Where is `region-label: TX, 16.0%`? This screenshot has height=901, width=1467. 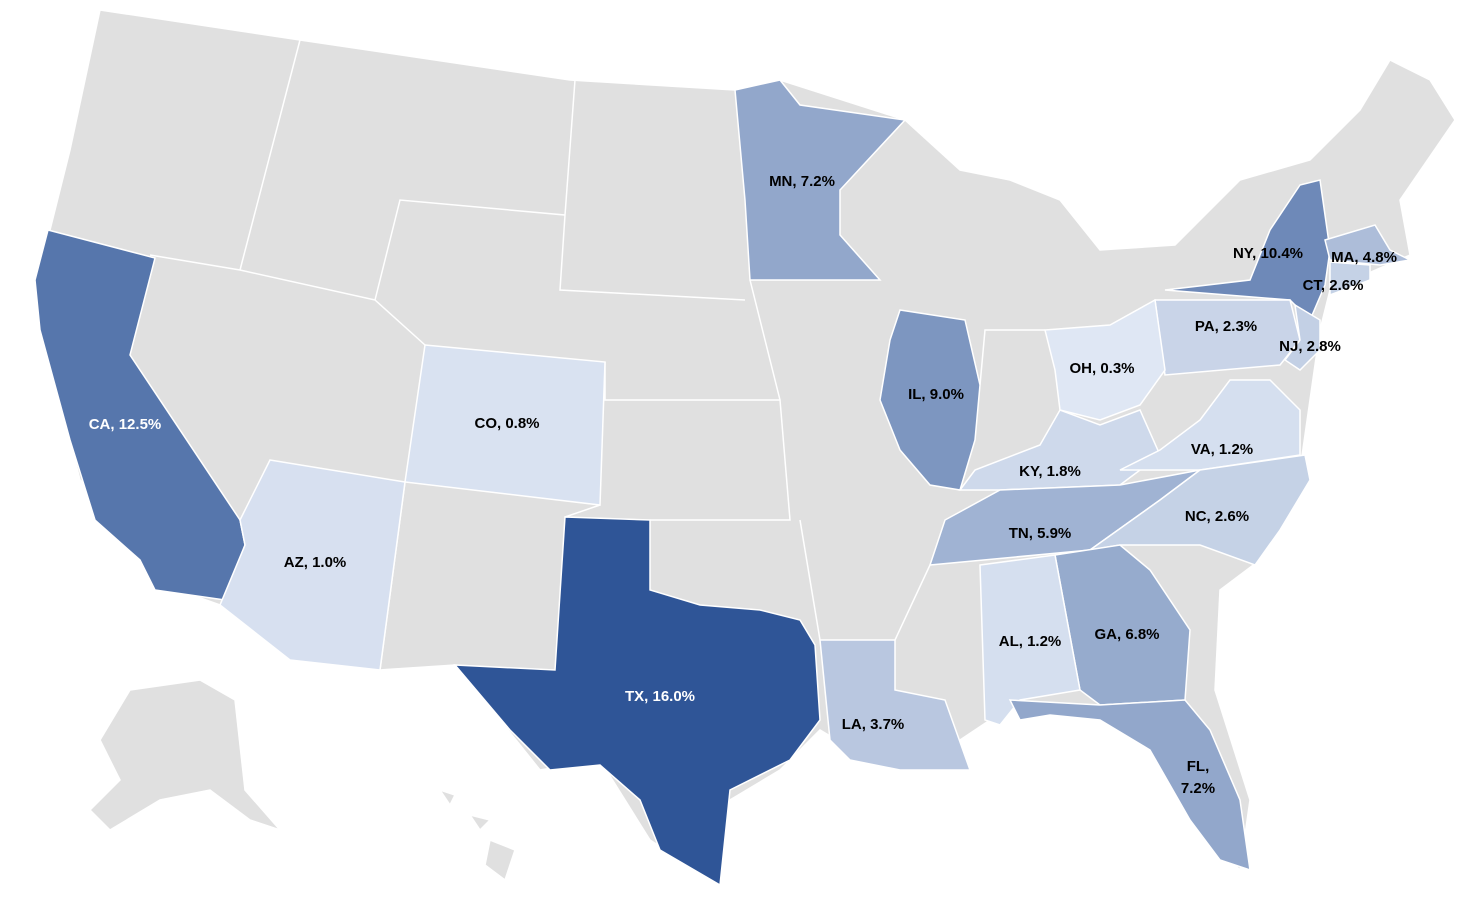 region-label: TX, 16.0% is located at coordinates (660, 696).